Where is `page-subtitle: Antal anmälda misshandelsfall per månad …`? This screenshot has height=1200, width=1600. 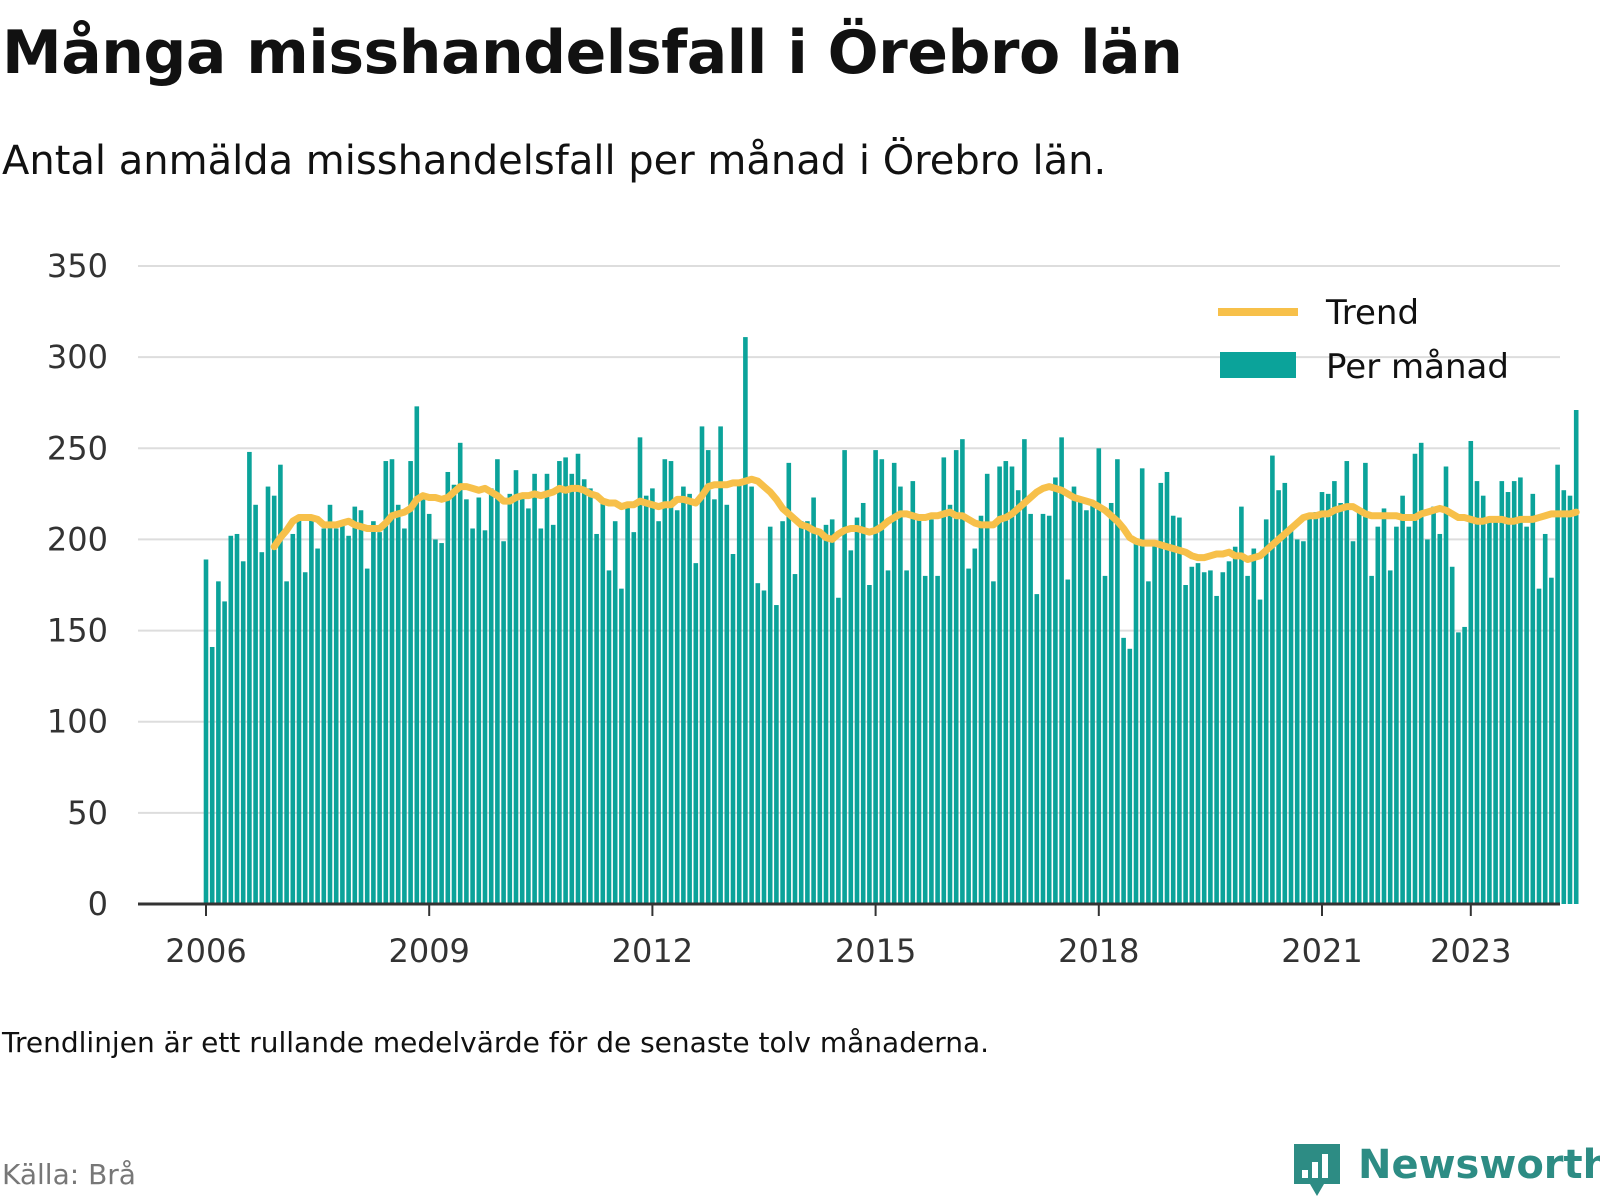 page-subtitle: Antal anmälda misshandelsfall per månad … is located at coordinates (554, 161).